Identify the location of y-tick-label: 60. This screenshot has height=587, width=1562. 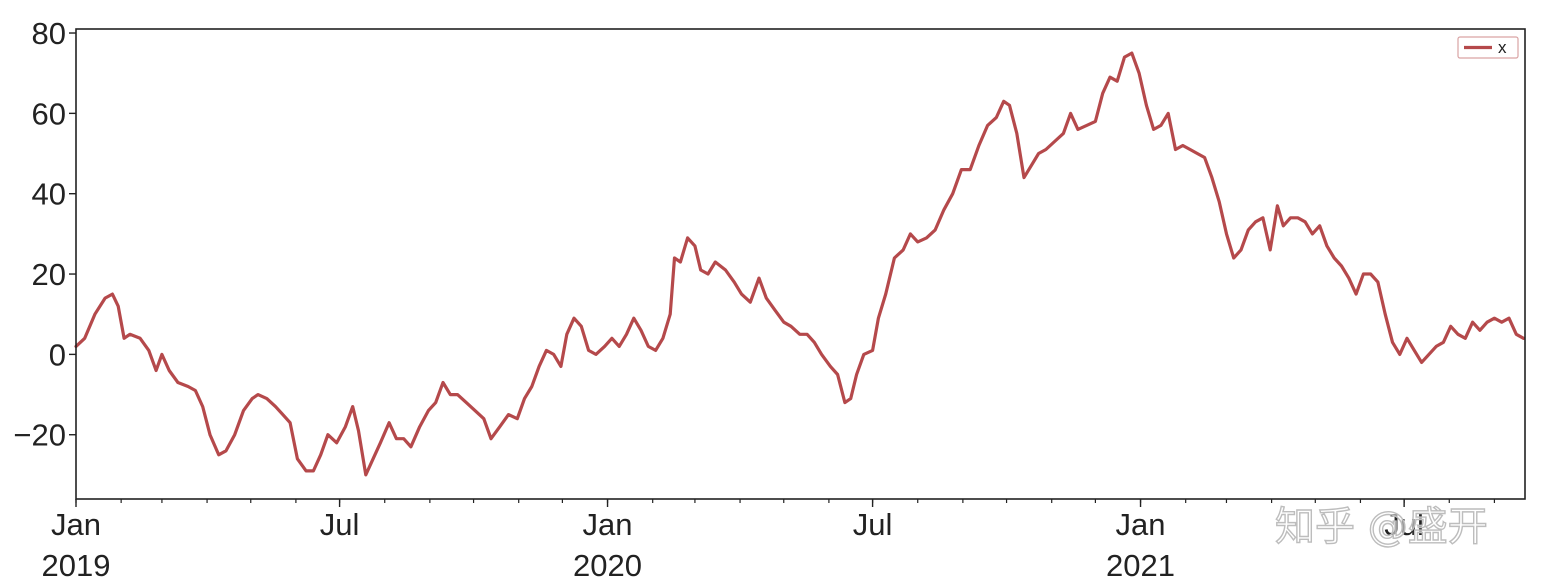
(49, 113).